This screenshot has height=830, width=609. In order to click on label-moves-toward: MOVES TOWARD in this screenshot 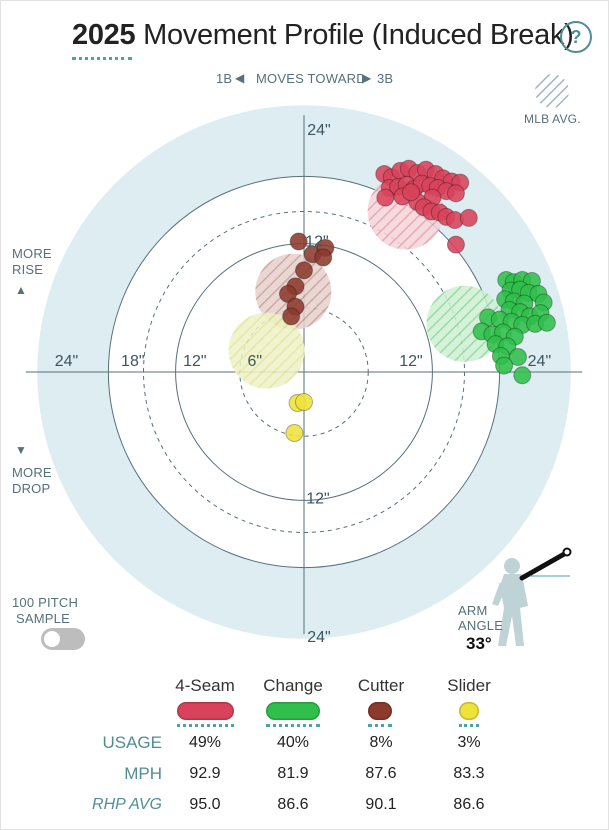, I will do `click(311, 78)`.